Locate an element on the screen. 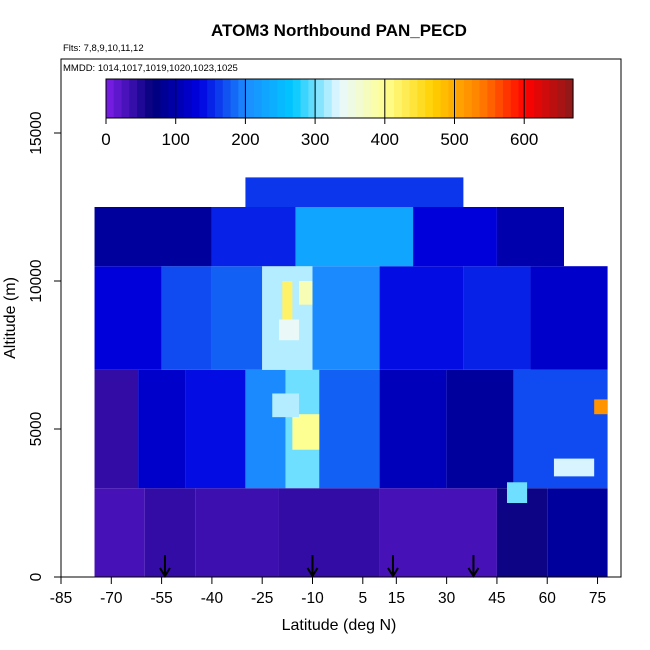 The height and width of the screenshot is (650, 650). dates-note: MMDD: 1014,1017,1019,1020,1023,1025 is located at coordinates (150, 68).